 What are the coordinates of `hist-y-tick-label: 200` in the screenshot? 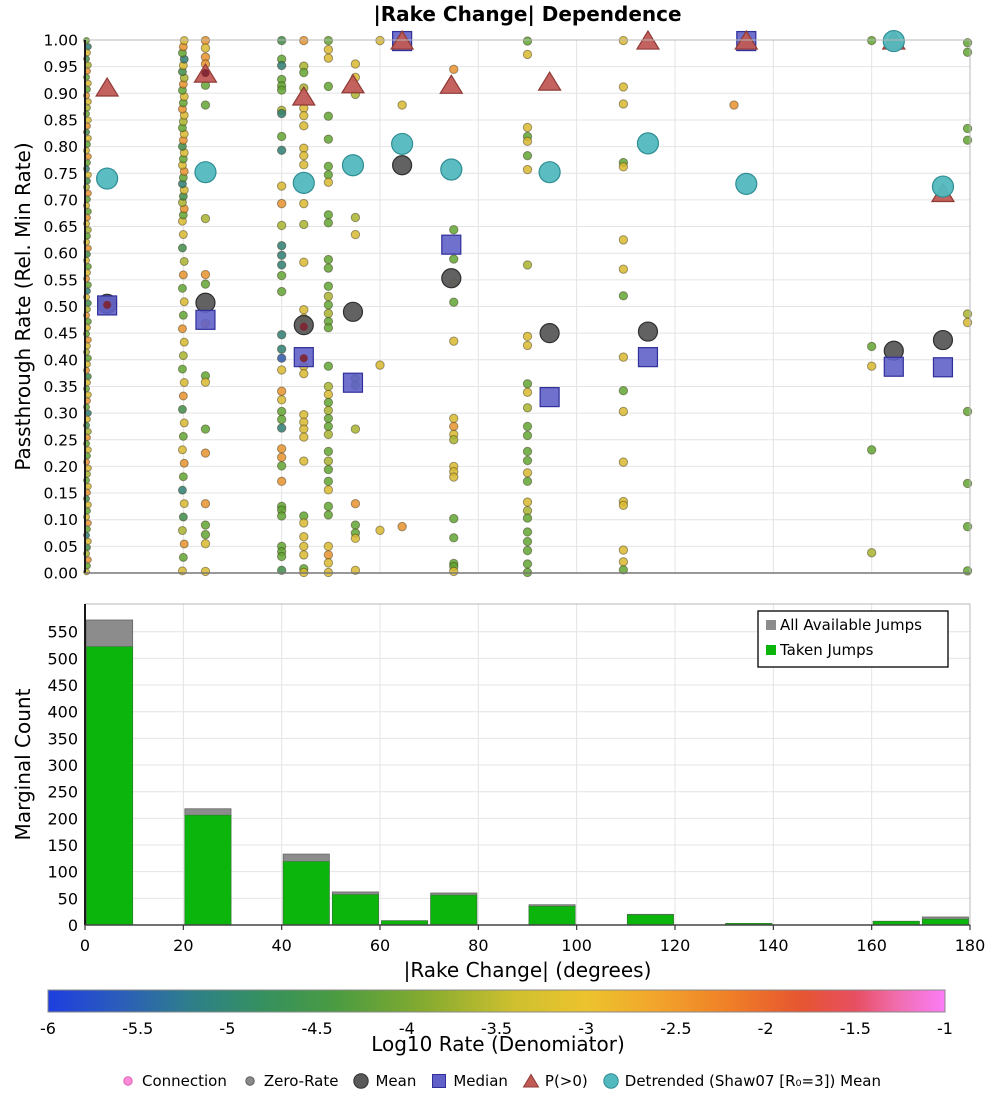 It's located at (62, 818).